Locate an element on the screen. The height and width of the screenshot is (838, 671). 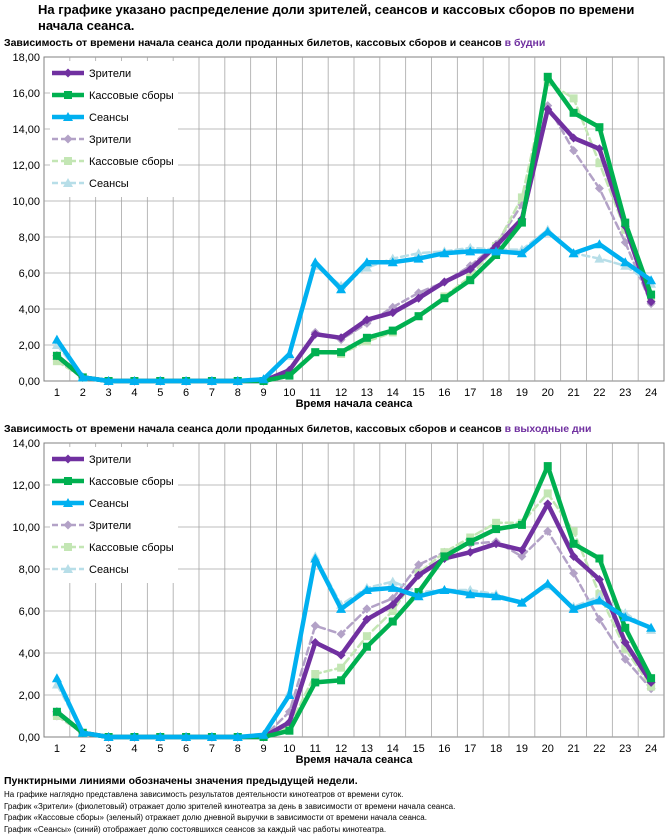
legend-label: Кассовые сборы is located at coordinates (131, 96).